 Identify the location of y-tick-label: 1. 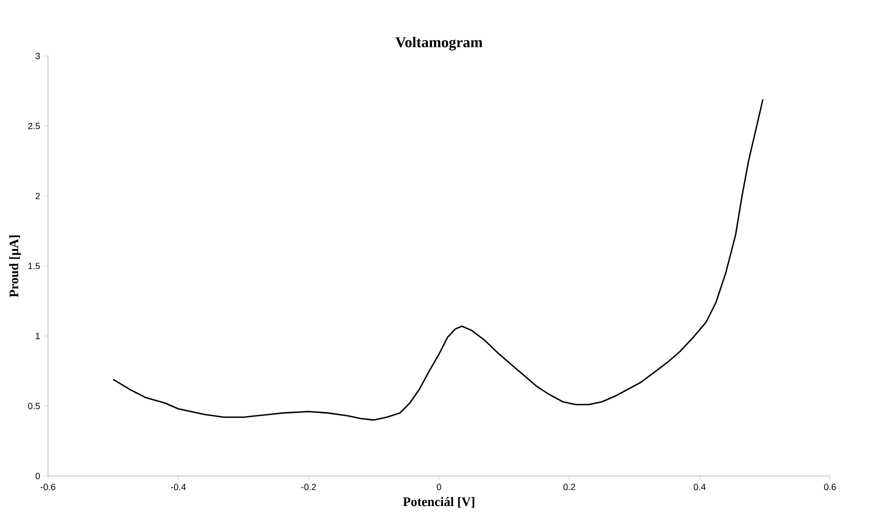
(38, 336).